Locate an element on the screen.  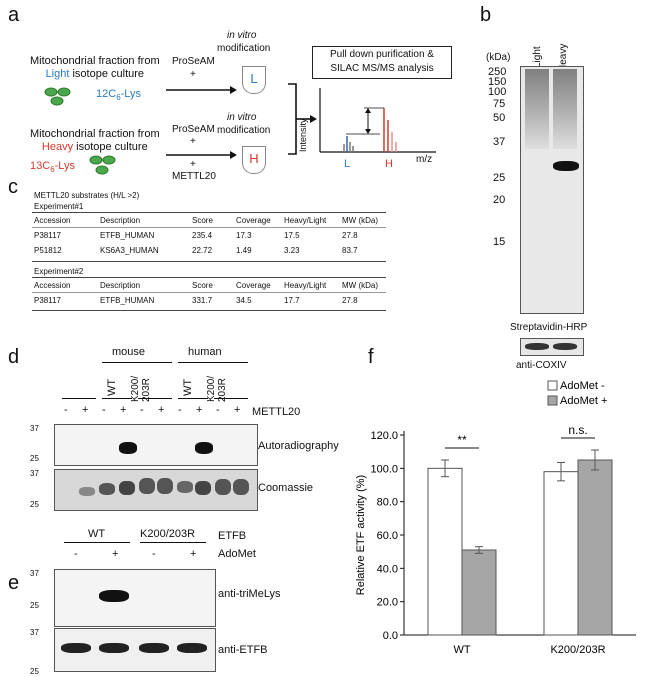
header-accession: Accession is located at coordinates (52, 285).